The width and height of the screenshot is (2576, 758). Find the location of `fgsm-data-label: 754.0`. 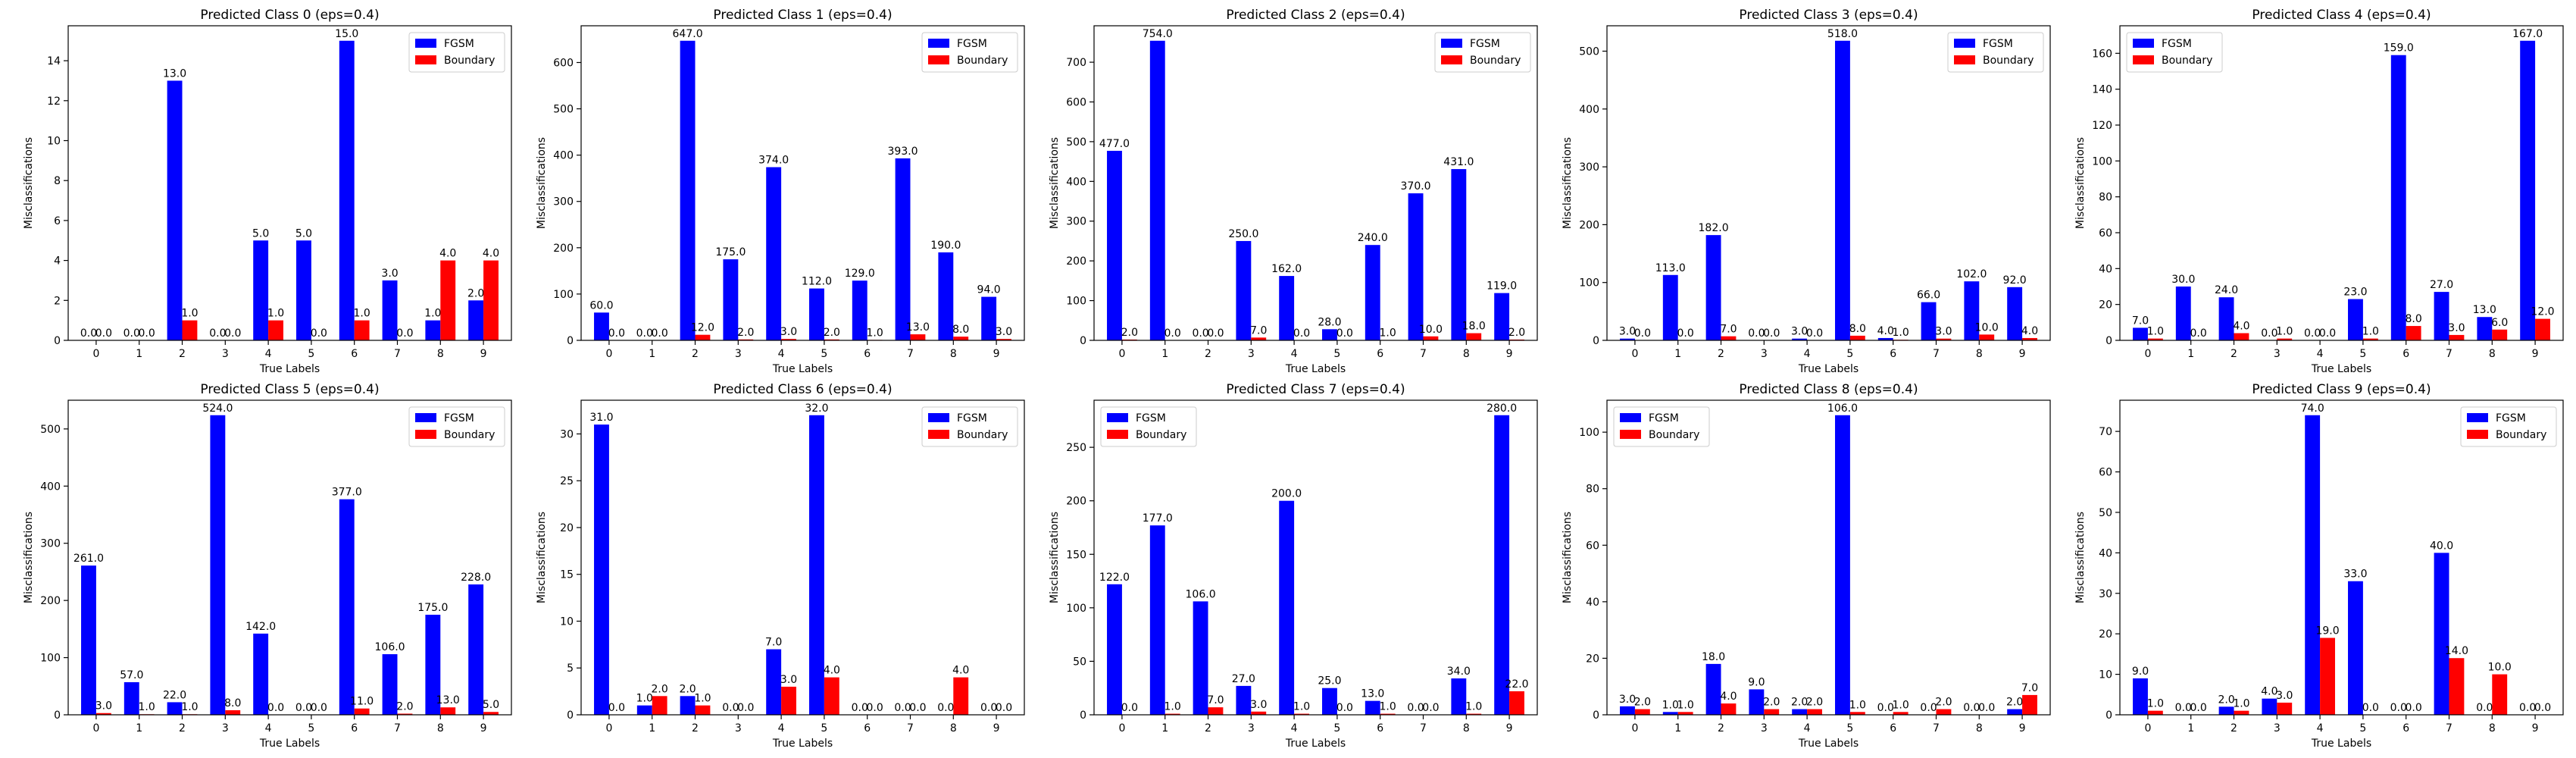

fgsm-data-label: 754.0 is located at coordinates (1158, 34).